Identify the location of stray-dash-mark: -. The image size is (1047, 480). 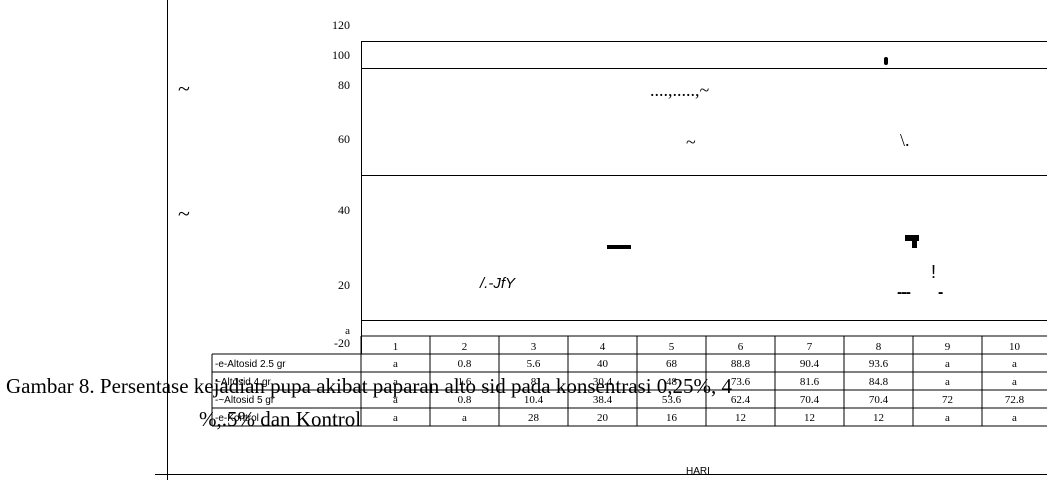
(941, 292).